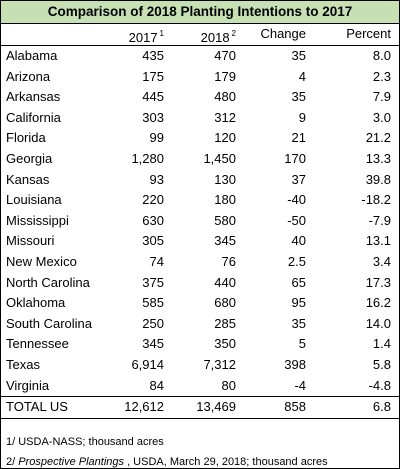 This screenshot has height=469, width=400. I want to click on cell-value: 21.2, so click(378, 138).